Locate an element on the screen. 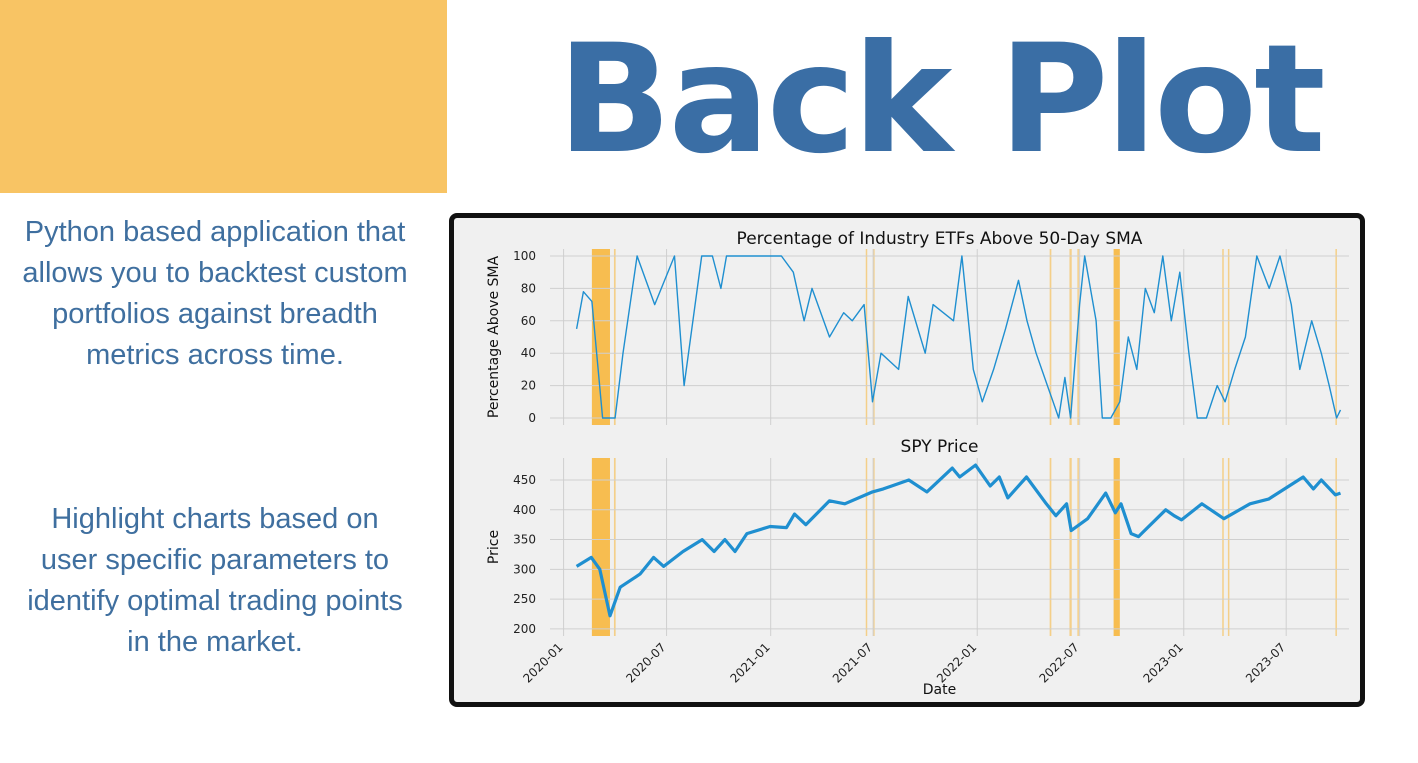 The width and height of the screenshot is (1418, 763). y-tick-label: 40 is located at coordinates (528, 353).